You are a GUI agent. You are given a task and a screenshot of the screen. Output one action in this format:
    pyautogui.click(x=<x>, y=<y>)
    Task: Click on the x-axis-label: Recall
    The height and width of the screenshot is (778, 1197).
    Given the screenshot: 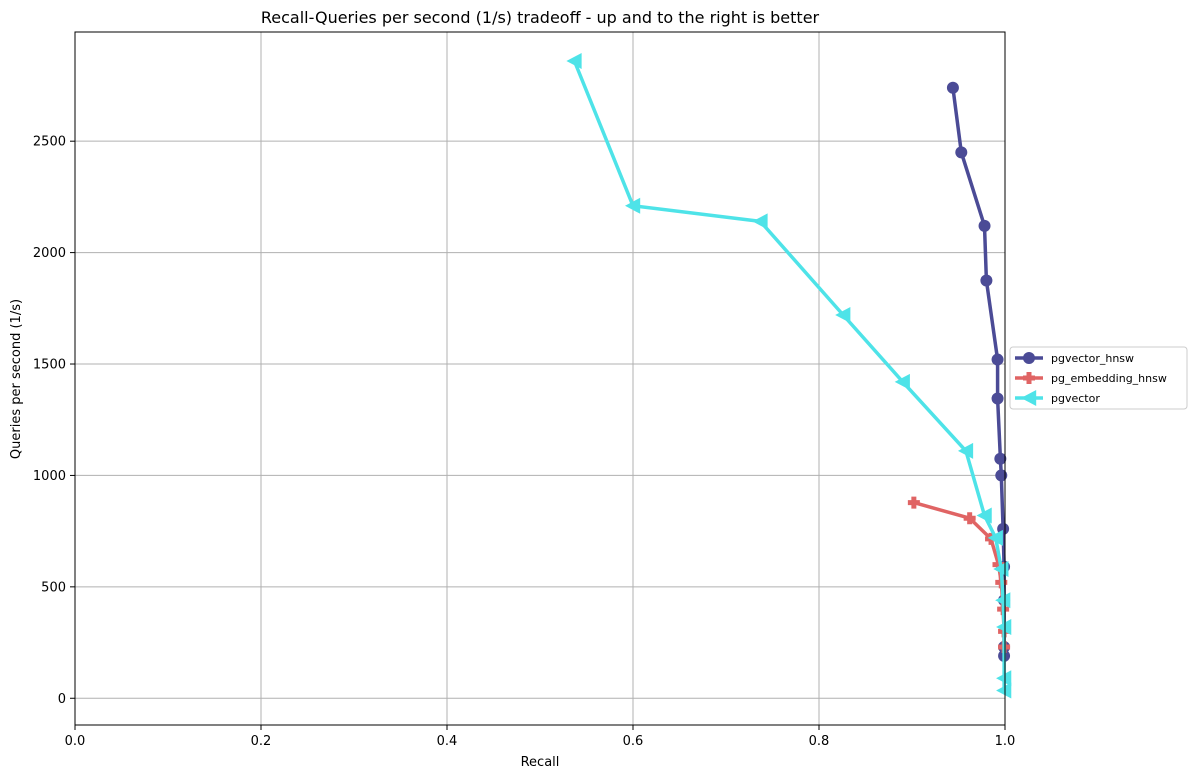 What is the action you would take?
    pyautogui.click(x=540, y=762)
    